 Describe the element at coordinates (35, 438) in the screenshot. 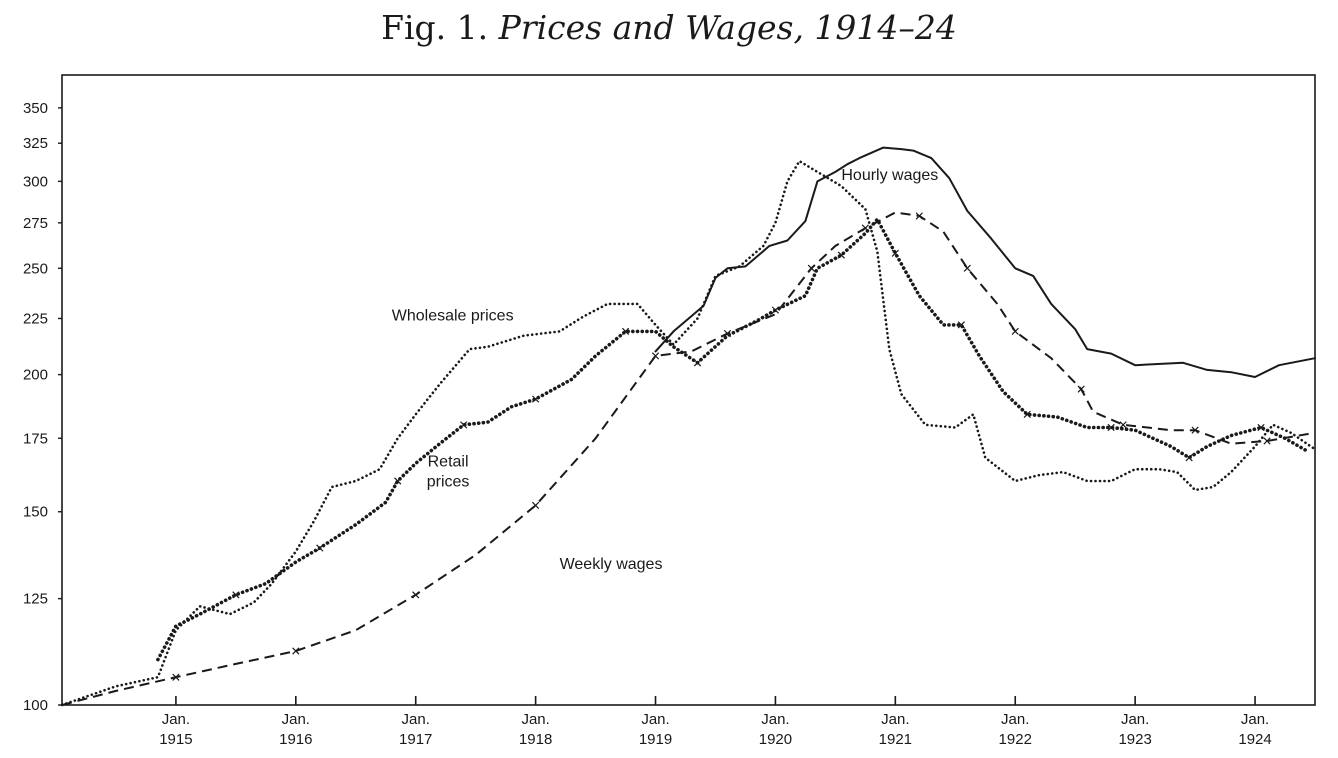

I see `y-tick-label: 175` at that location.